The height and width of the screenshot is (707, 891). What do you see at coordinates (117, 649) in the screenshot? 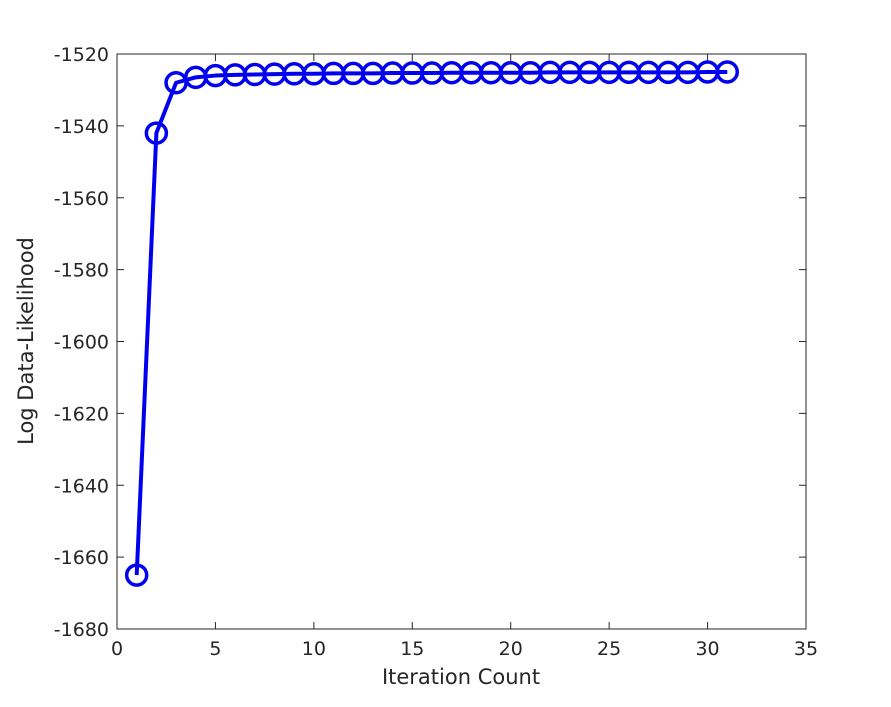
I see `x-tick-label: 0` at bounding box center [117, 649].